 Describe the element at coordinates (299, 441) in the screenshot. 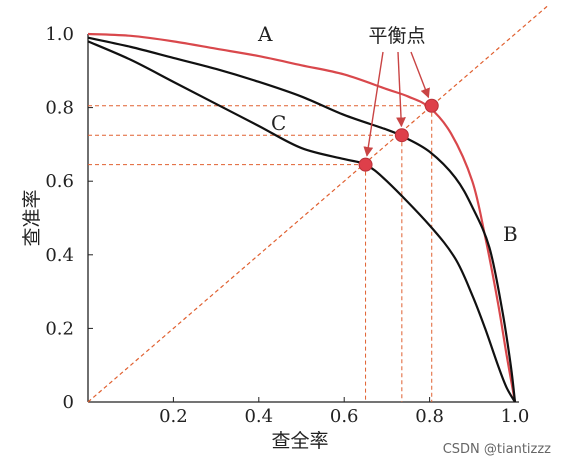

I see `x-axis-title: 查全率` at that location.